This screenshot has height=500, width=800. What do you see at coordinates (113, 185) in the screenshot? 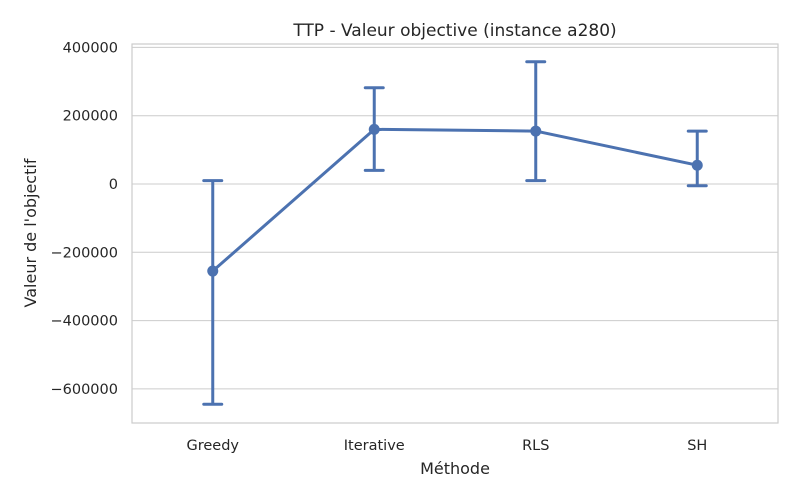
I see `y-tick-label: 0` at bounding box center [113, 185].